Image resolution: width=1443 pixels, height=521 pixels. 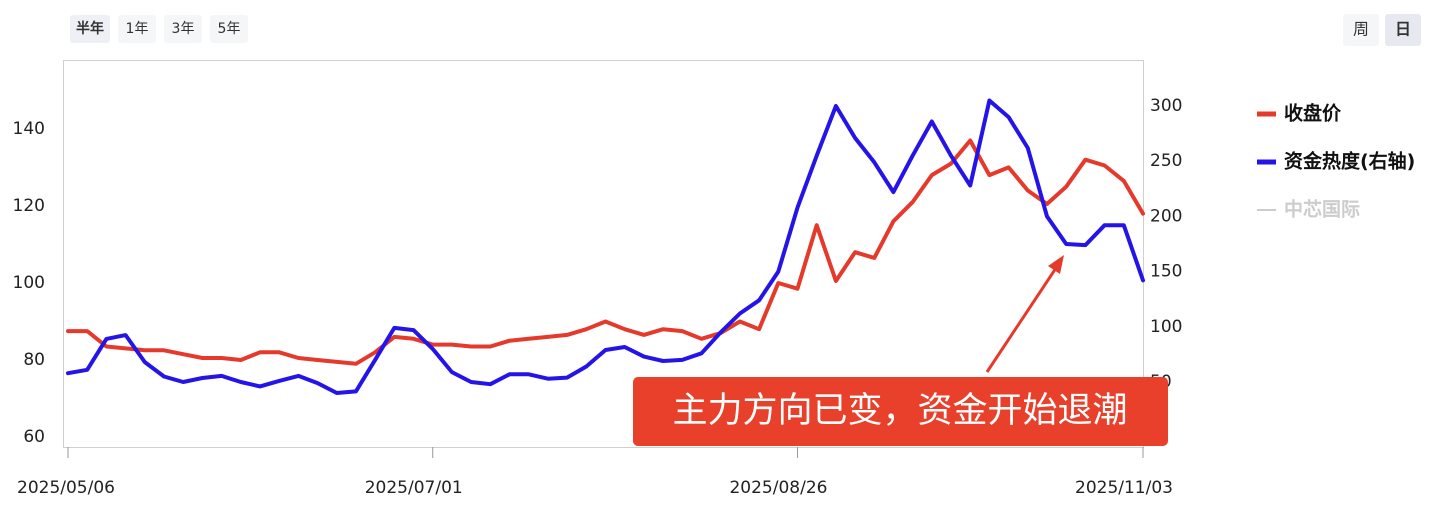 What do you see at coordinates (1166, 106) in the screenshot?
I see `y2-tick-label: 300` at bounding box center [1166, 106].